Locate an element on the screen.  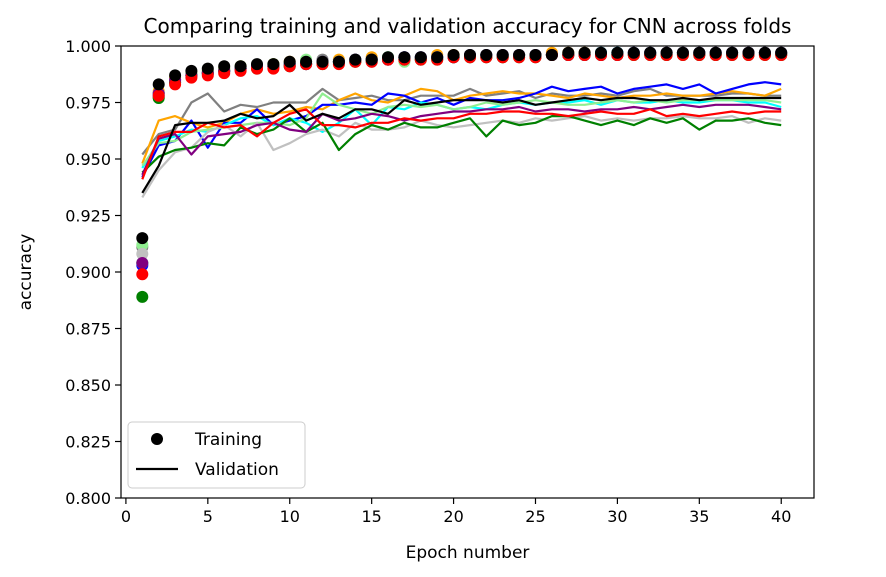
x-axis-label: Epoch number is located at coordinates (468, 553).